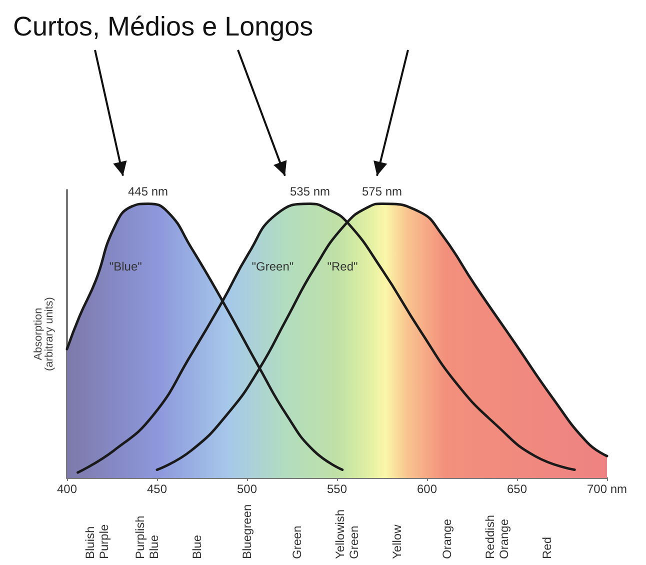 Image resolution: width=646 pixels, height=565 pixels. What do you see at coordinates (197, 546) in the screenshot?
I see `text: Blue` at bounding box center [197, 546].